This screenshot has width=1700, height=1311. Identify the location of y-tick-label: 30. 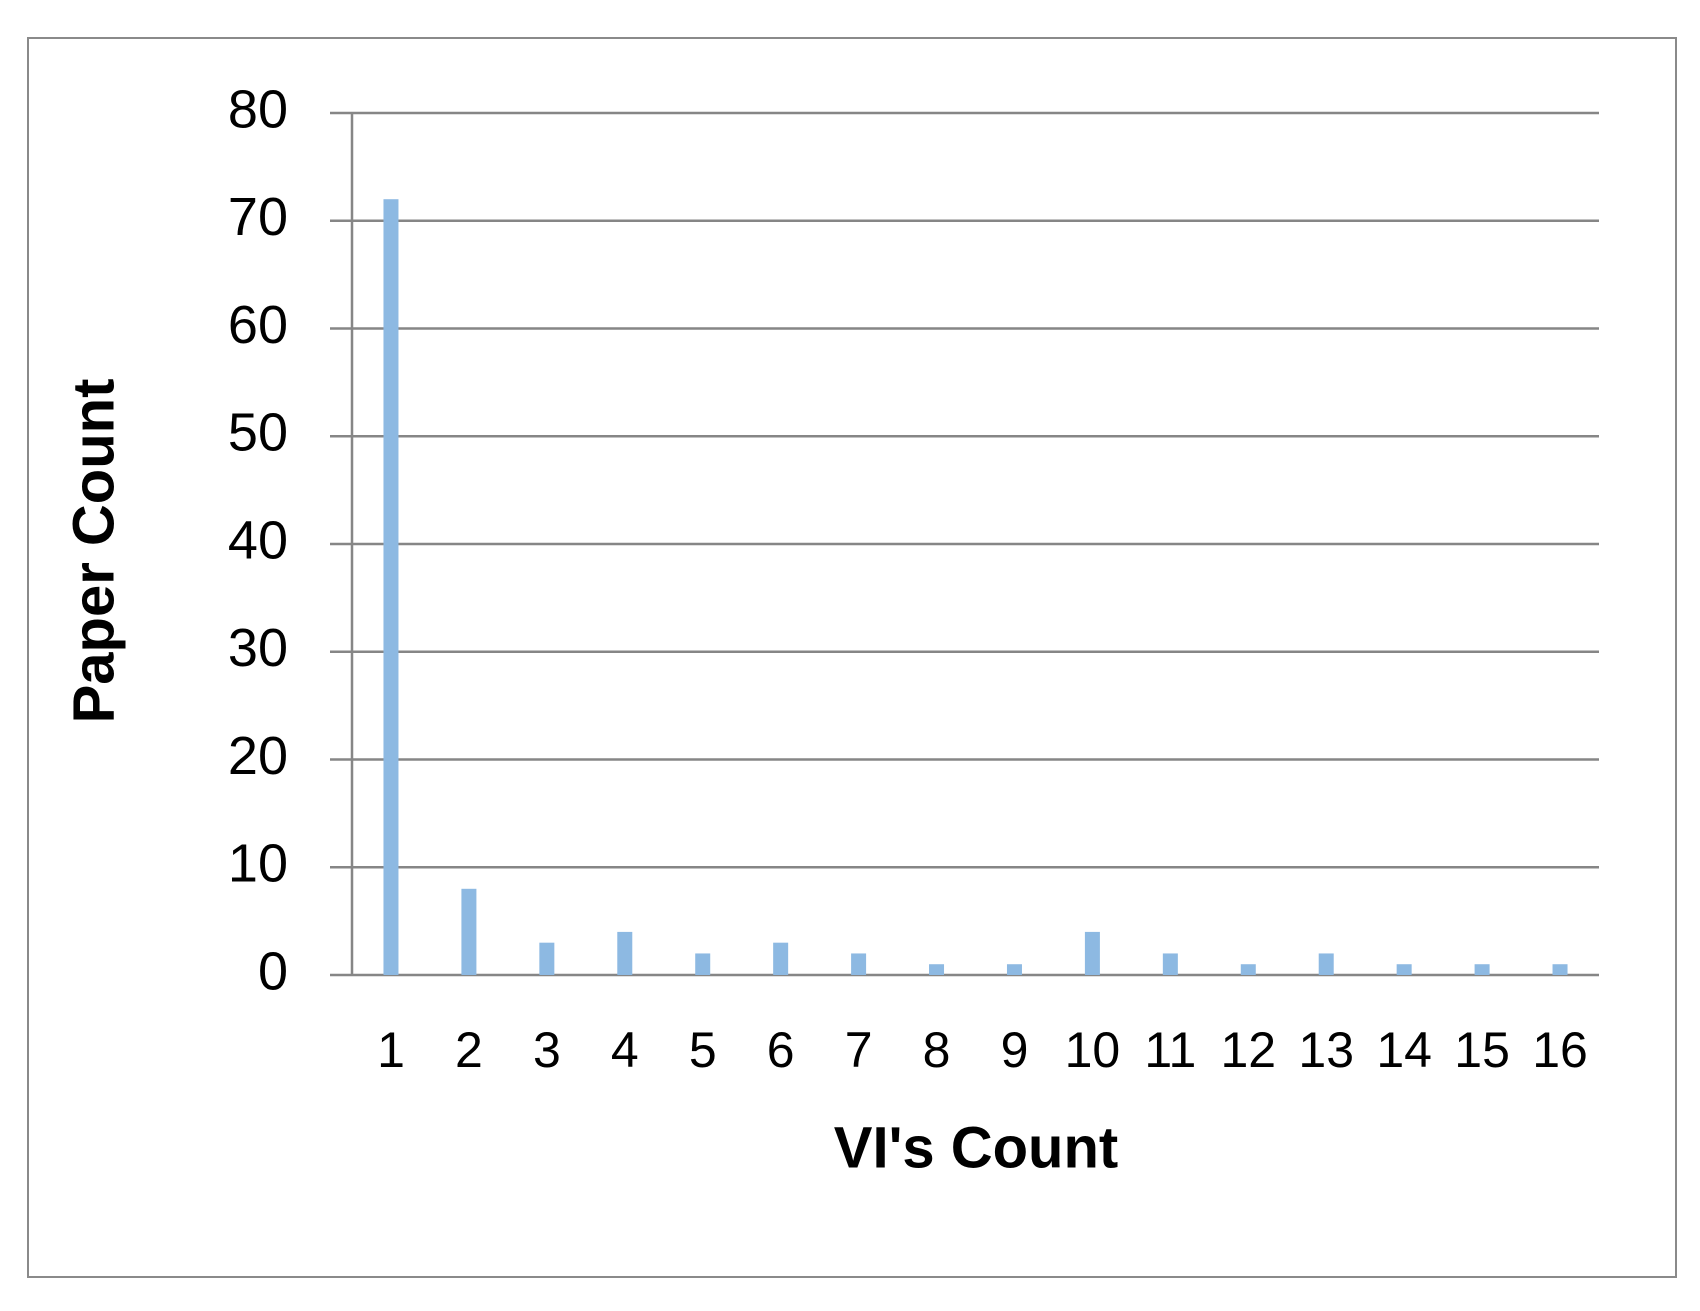
(258, 648).